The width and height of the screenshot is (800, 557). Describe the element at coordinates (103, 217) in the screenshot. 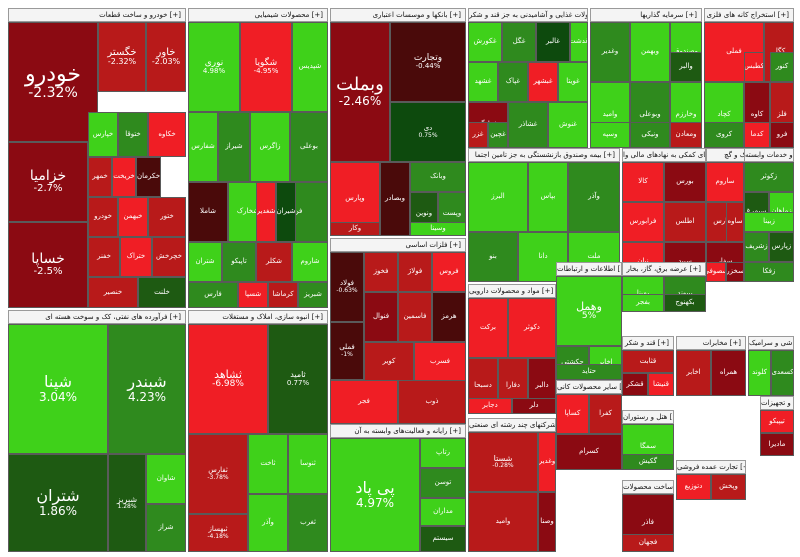

I see `stock-tile: خودرو` at that location.